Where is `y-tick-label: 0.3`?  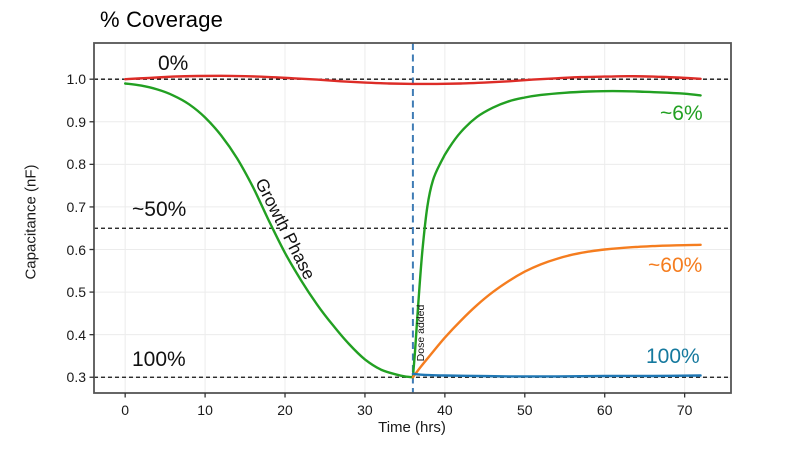 y-tick-label: 0.3 is located at coordinates (76, 377).